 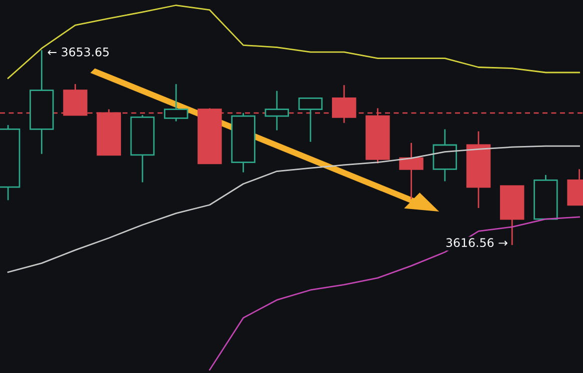 I want to click on annotation: 3616.56 →, so click(x=477, y=243).